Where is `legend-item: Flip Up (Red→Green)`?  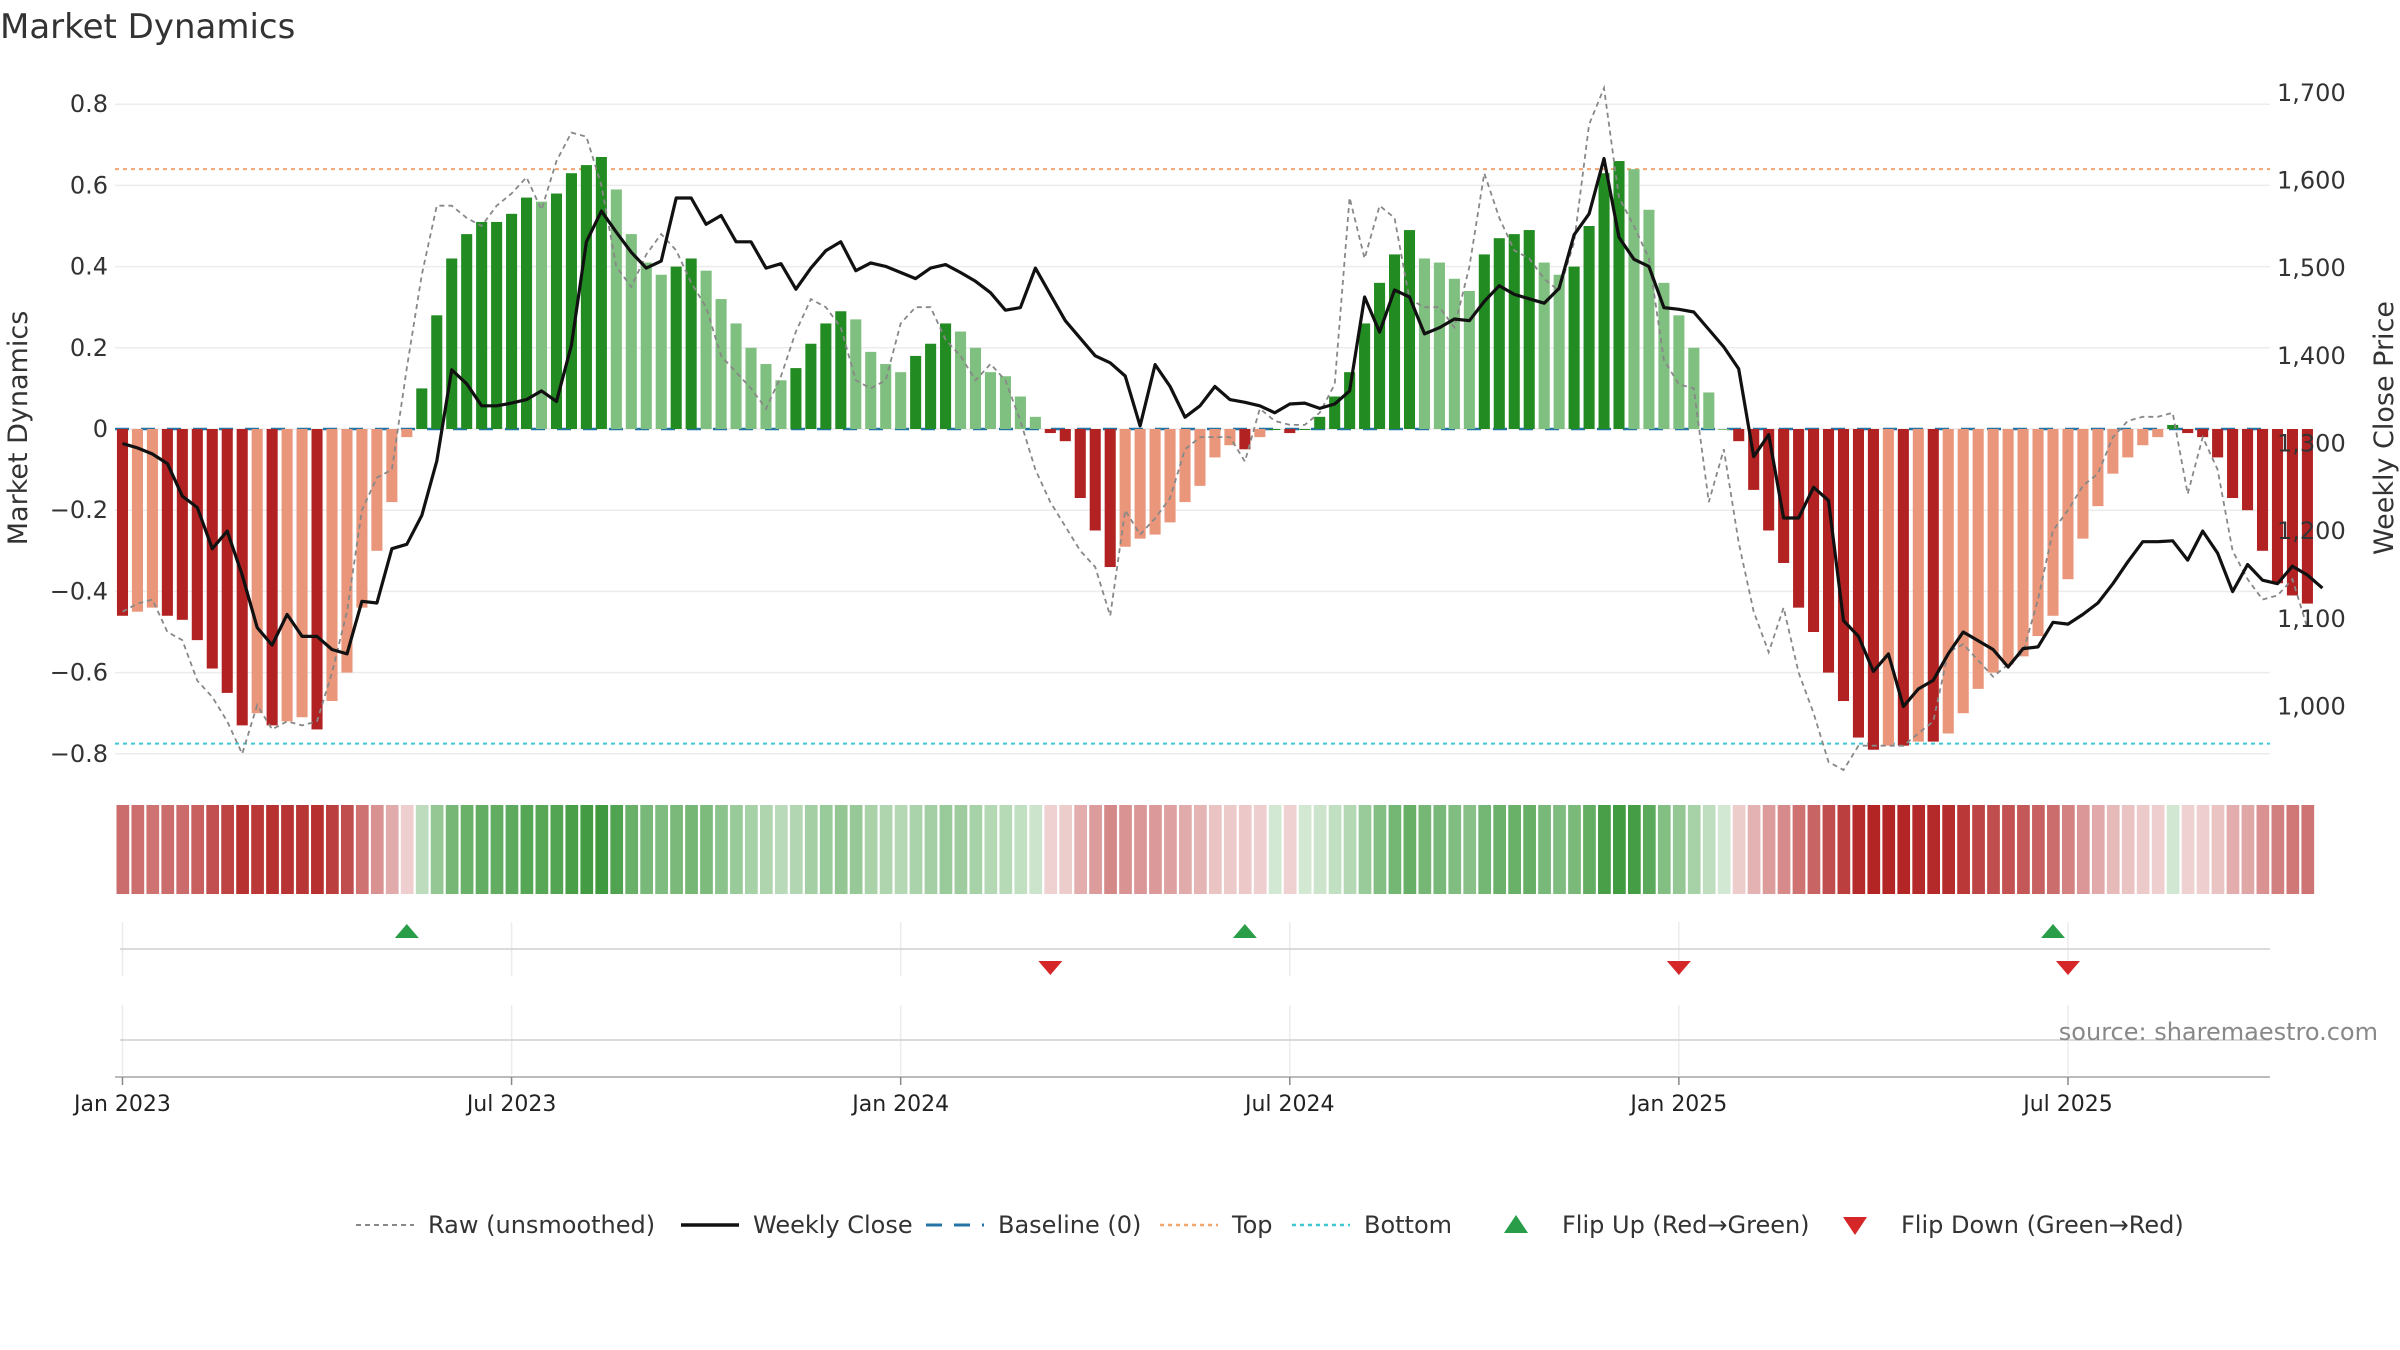 legend-item: Flip Up (Red→Green) is located at coordinates (1657, 1225).